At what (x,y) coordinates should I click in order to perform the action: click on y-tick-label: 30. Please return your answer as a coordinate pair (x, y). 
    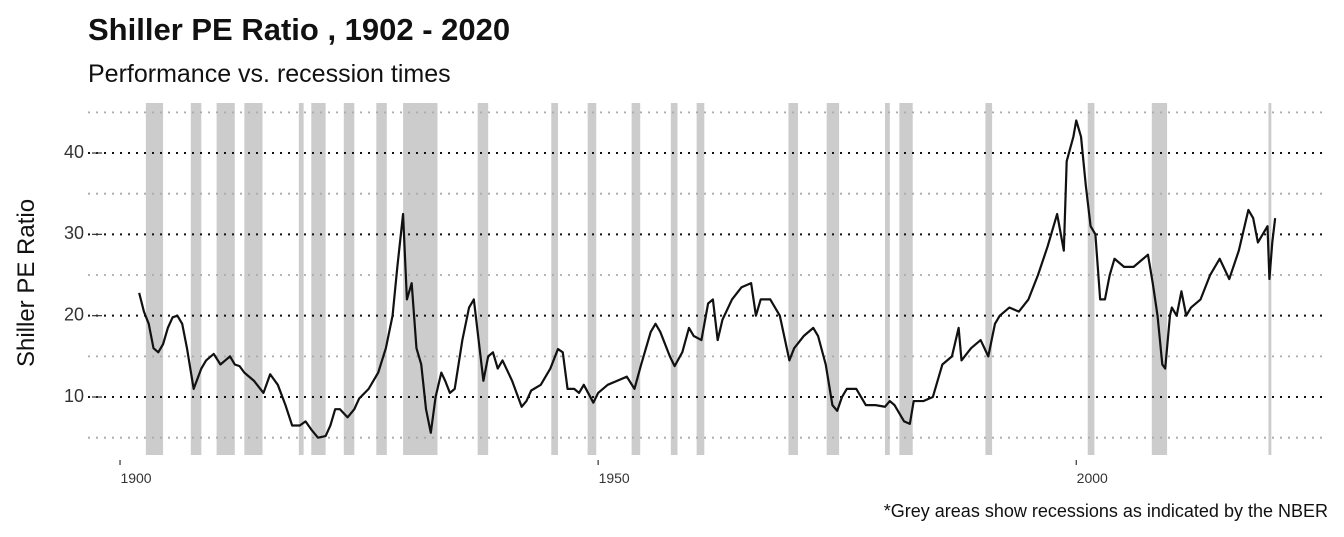
    Looking at the image, I should click on (74, 233).